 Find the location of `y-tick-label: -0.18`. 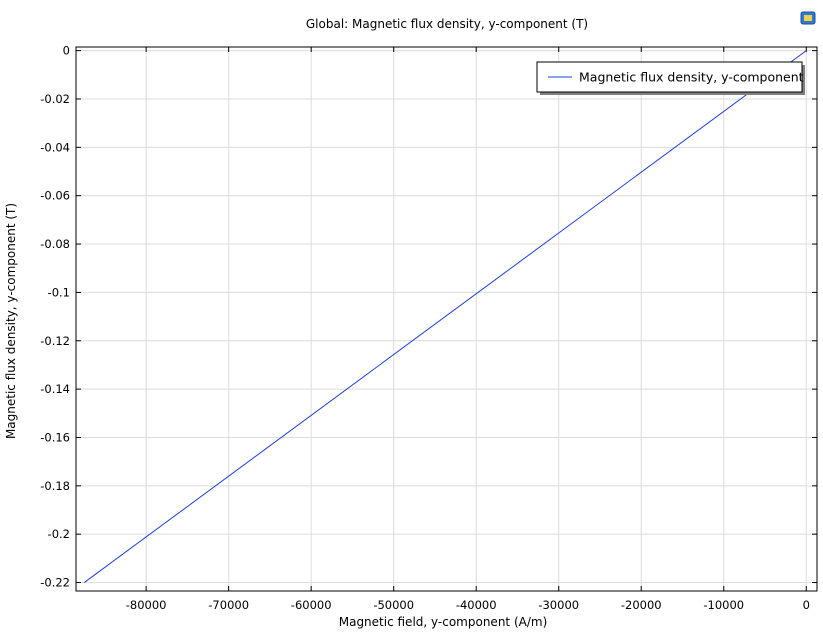

y-tick-label: -0.18 is located at coordinates (55, 486).